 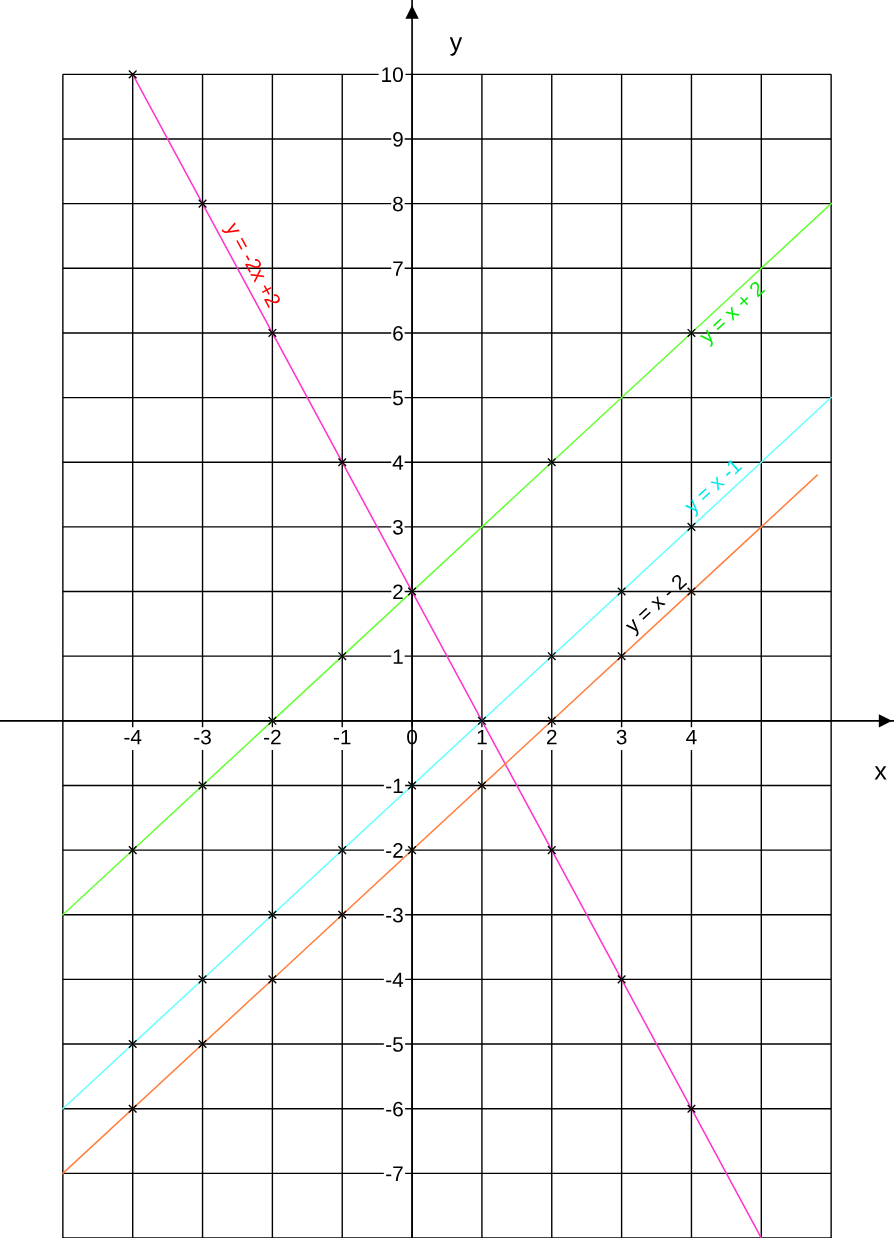 I want to click on text: y = x -1, so click(x=714, y=487).